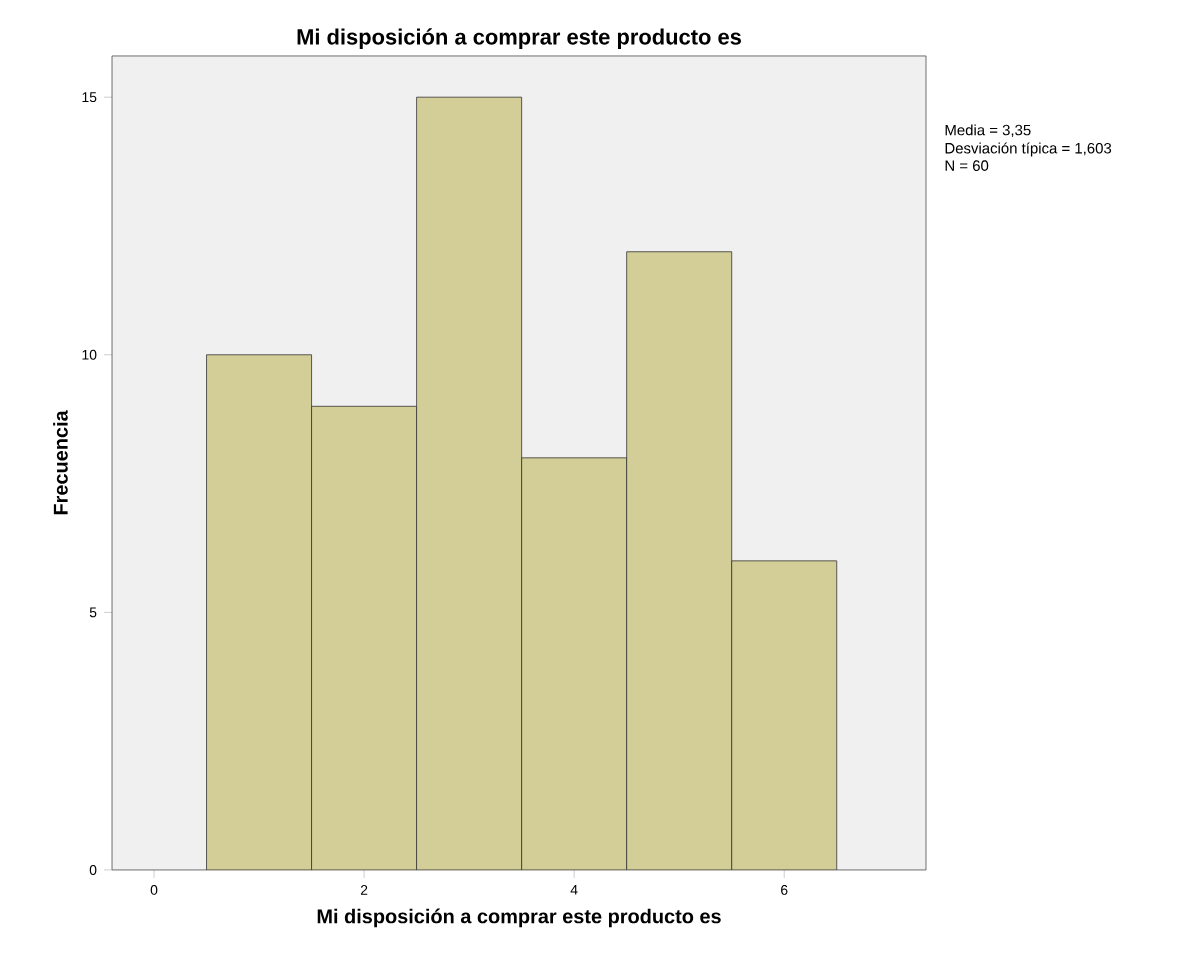 Image resolution: width=1198 pixels, height=962 pixels. I want to click on y-axis-title: Frecuencia, so click(60, 462).